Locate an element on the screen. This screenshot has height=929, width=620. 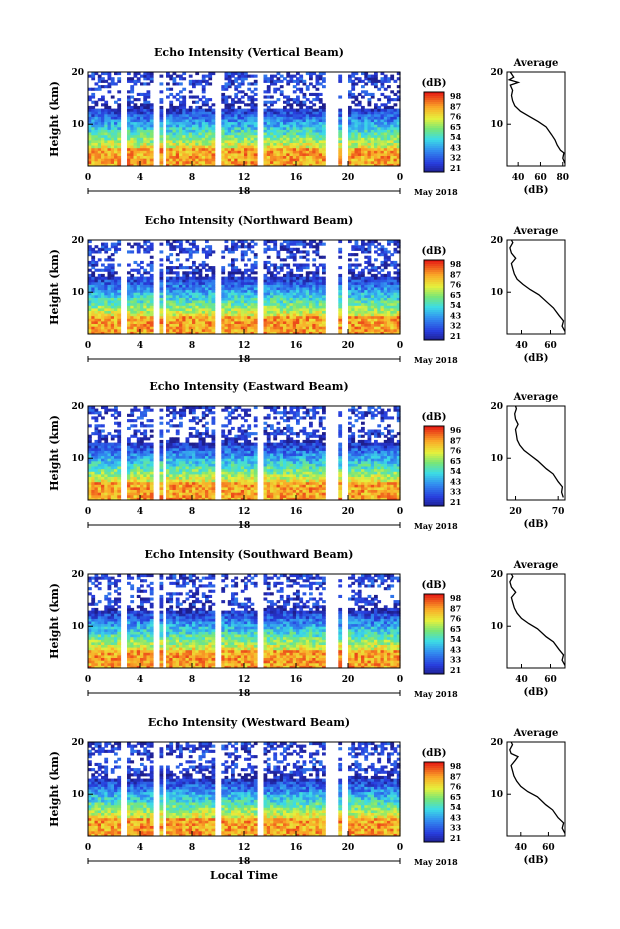
chart-title: Echo Intensity (Eastward Beam) is located at coordinates (248, 386).